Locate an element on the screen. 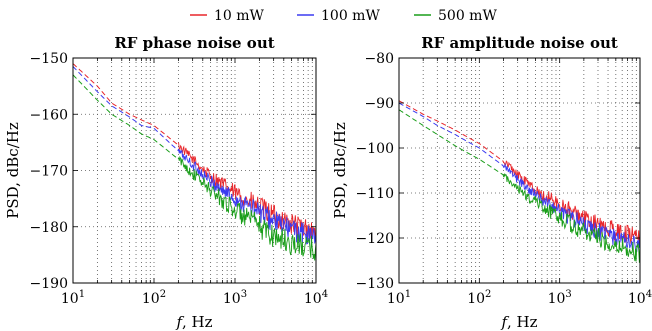 The width and height of the screenshot is (652, 331). legend-label-1: 100 mW is located at coordinates (350, 16).